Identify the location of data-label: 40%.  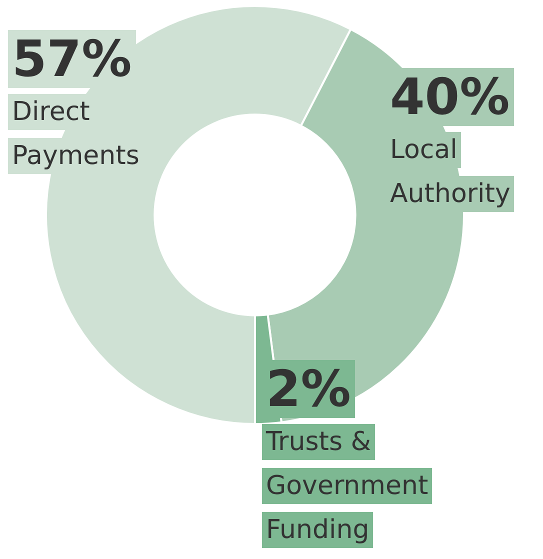
(450, 97).